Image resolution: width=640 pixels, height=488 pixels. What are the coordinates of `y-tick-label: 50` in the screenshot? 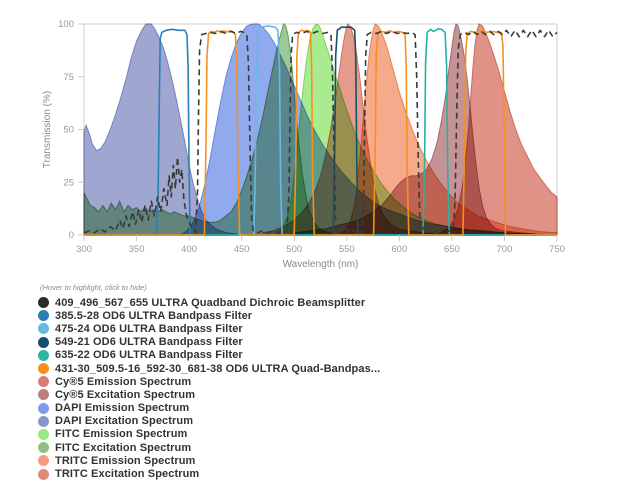 It's located at (68, 130).